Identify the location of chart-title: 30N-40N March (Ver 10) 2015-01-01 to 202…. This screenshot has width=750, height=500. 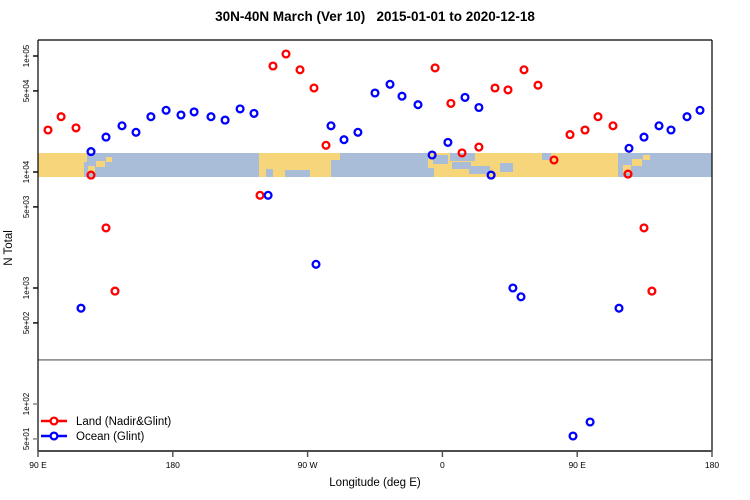
(375, 16).